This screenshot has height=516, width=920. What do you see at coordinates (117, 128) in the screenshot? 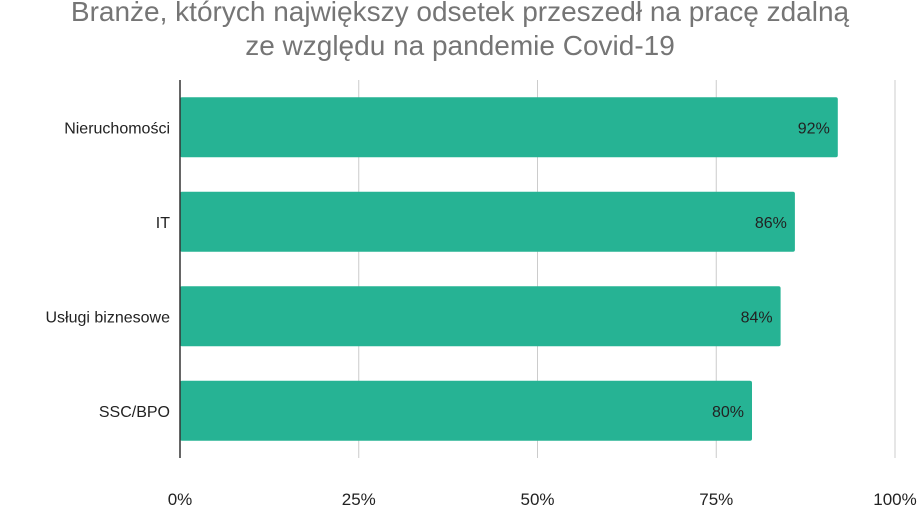
I see `category-label: Nieruchomości` at bounding box center [117, 128].